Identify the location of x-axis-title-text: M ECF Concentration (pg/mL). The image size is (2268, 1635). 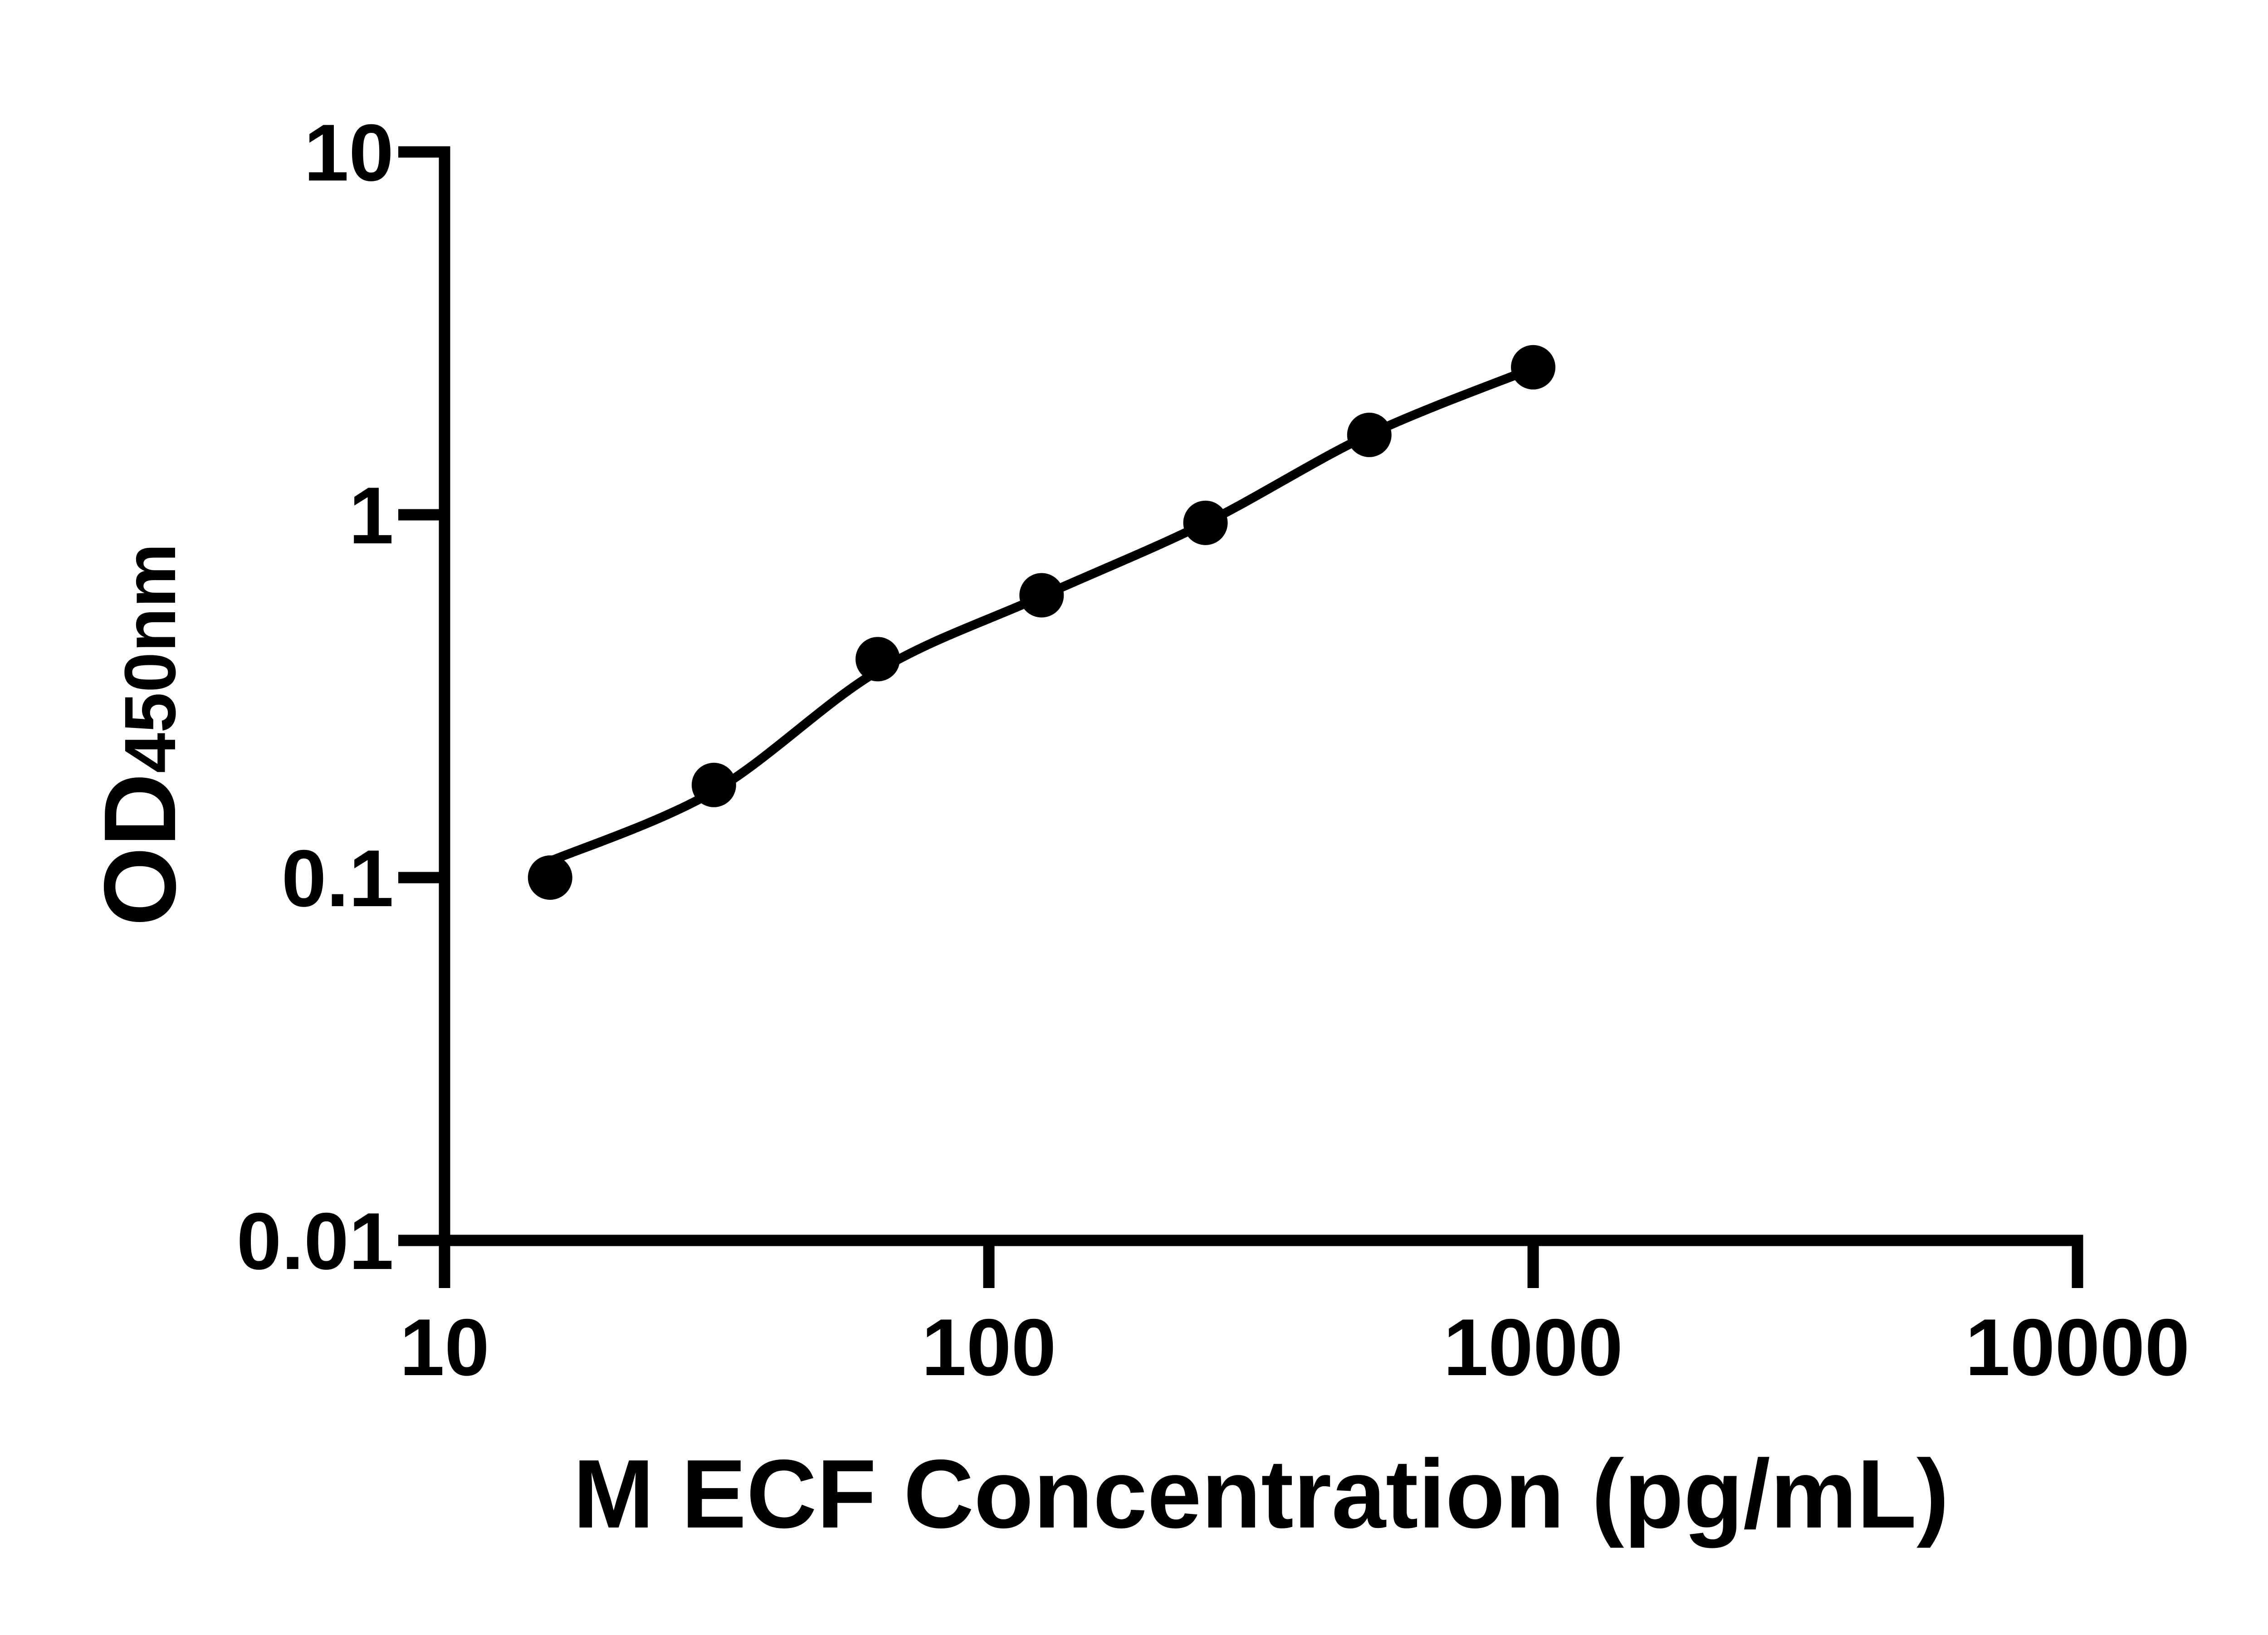
(1261, 1493).